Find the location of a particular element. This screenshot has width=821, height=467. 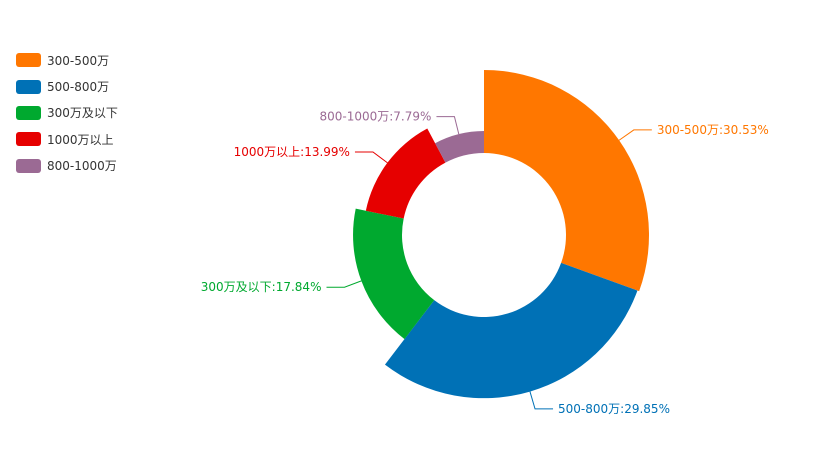

slice-label: 300万及以下:17.84% is located at coordinates (261, 287).